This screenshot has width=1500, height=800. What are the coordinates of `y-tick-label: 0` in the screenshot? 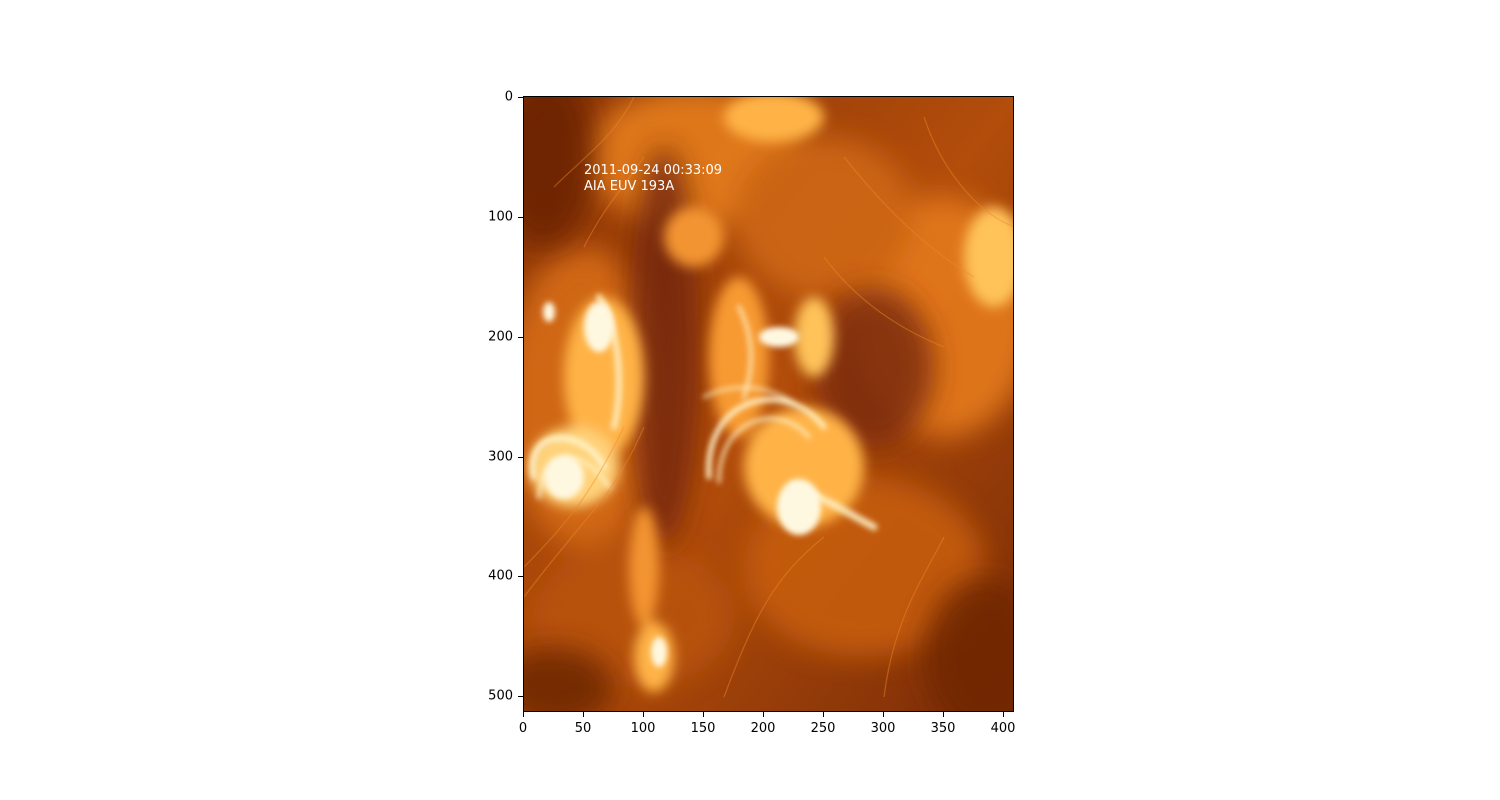 It's located at (508, 97).